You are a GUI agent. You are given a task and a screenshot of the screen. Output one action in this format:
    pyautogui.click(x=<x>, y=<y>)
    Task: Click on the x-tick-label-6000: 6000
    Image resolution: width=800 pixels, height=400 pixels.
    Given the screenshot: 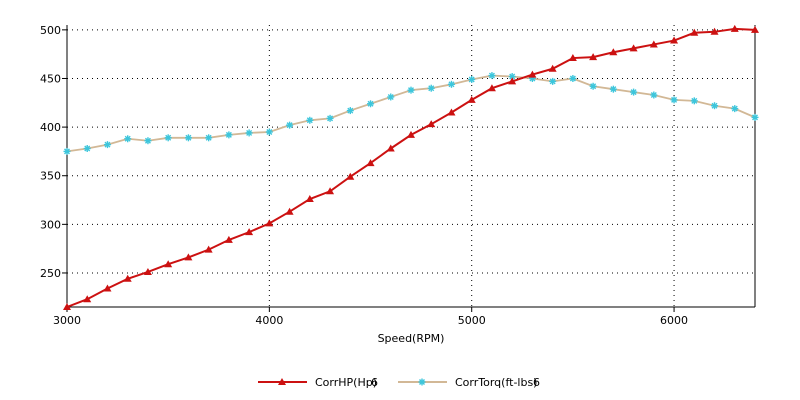 What is the action you would take?
    pyautogui.click(x=674, y=320)
    